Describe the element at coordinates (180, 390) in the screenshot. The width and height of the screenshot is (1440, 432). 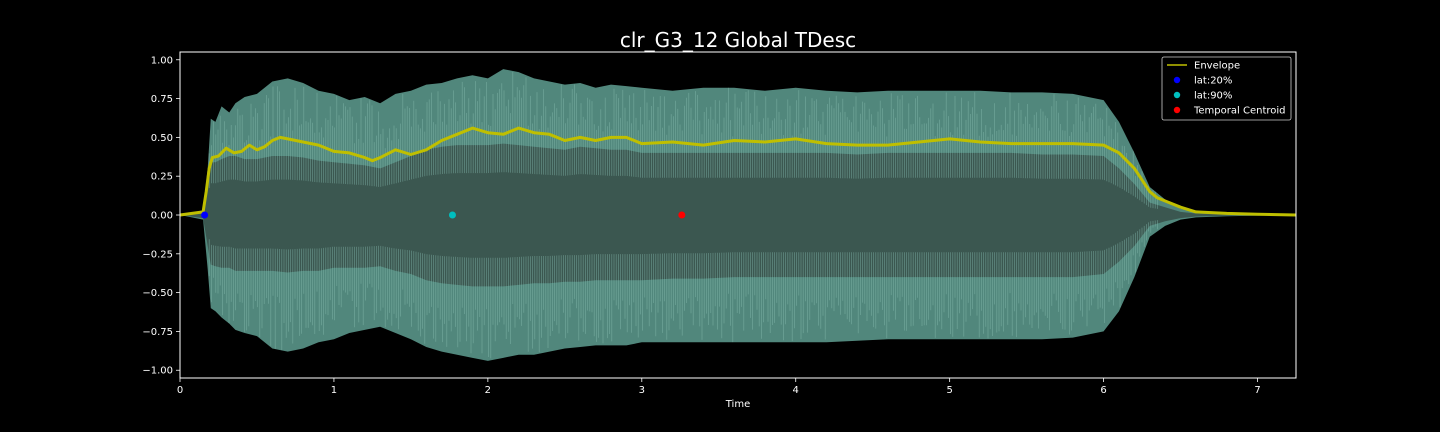
I see `x-tick-label: 0` at that location.